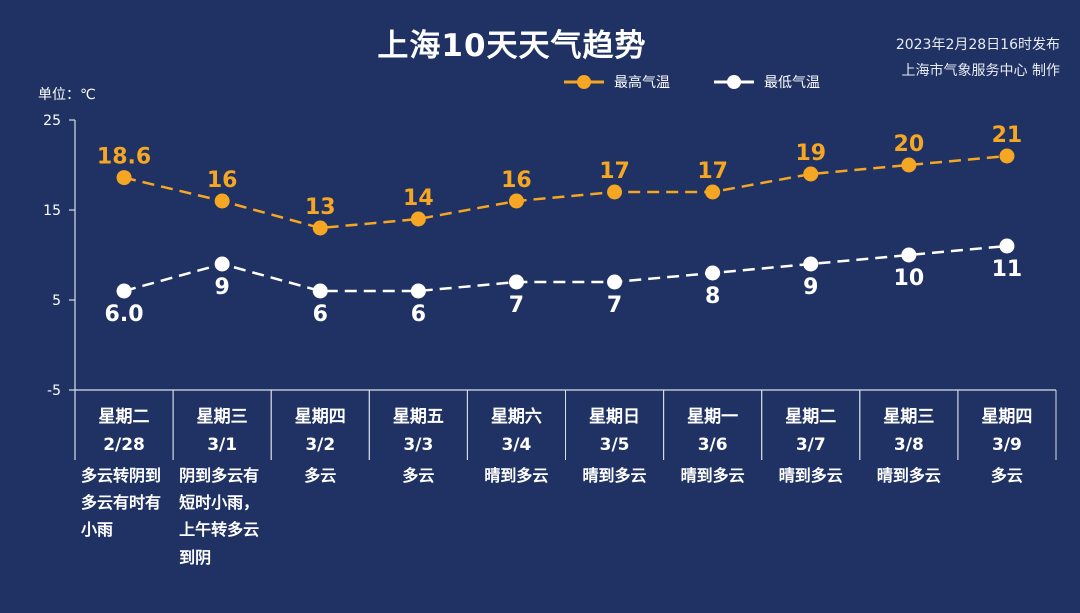 Image resolution: width=1080 pixels, height=613 pixels. I want to click on x-tick-date: 3/3, so click(418, 445).